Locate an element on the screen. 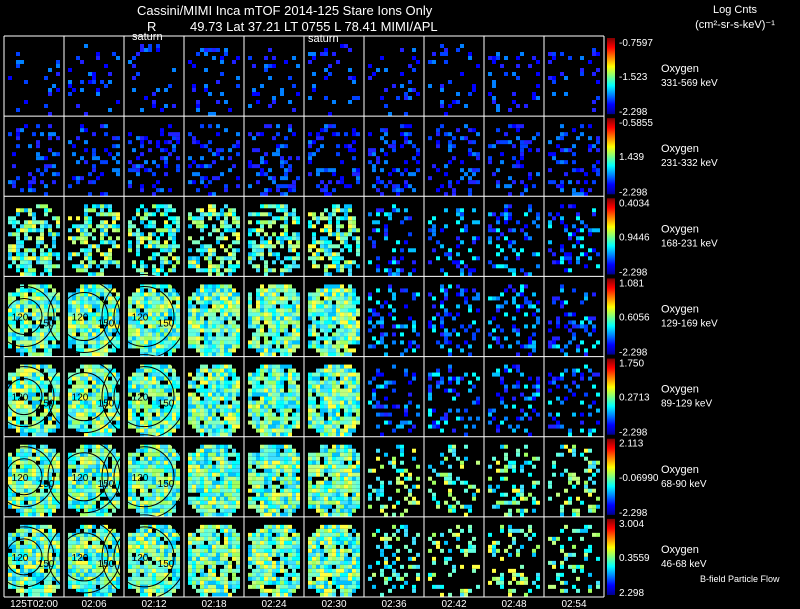  contour-label-120: 120 is located at coordinates (80, 318).